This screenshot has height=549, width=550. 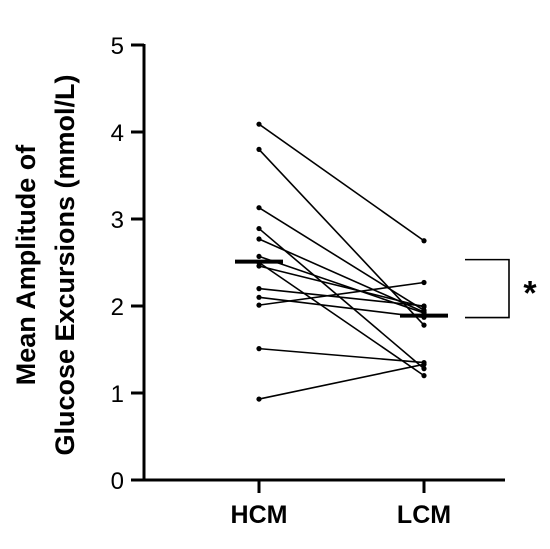 I want to click on mean-bars, so click(x=341, y=288).